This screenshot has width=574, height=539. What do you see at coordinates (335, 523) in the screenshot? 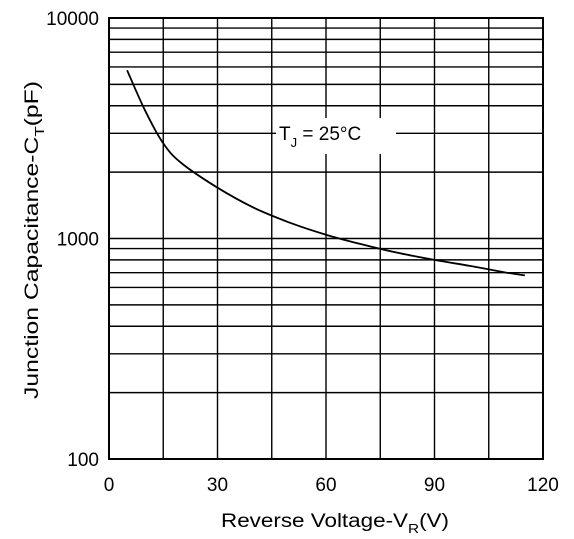
I see `x-axis-title: Reverse Voltage-V R(V)` at bounding box center [335, 523].